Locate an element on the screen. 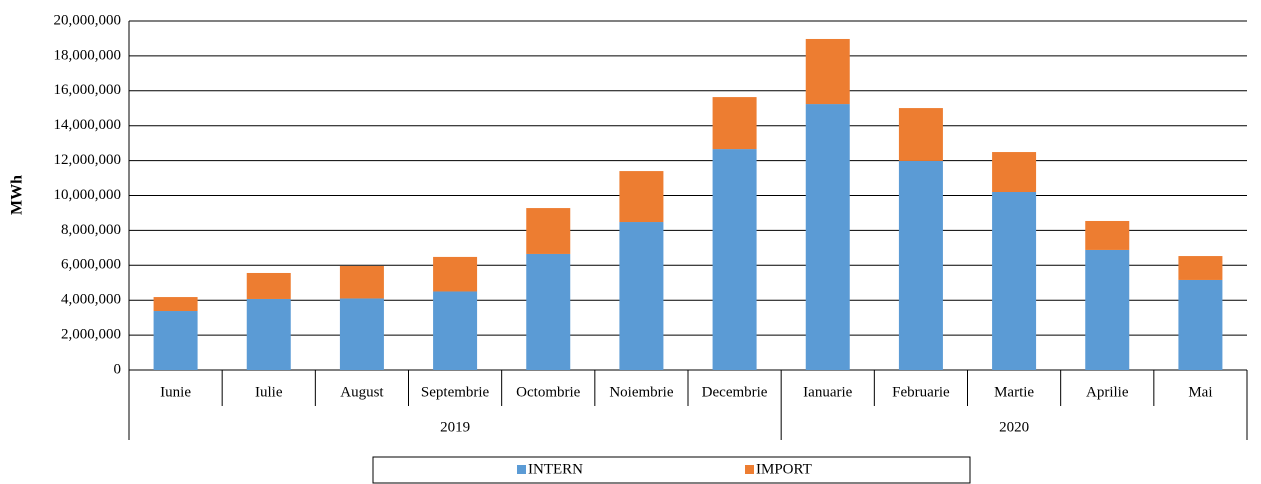 The image size is (1261, 484). y-axis-label: MWh is located at coordinates (17, 195).